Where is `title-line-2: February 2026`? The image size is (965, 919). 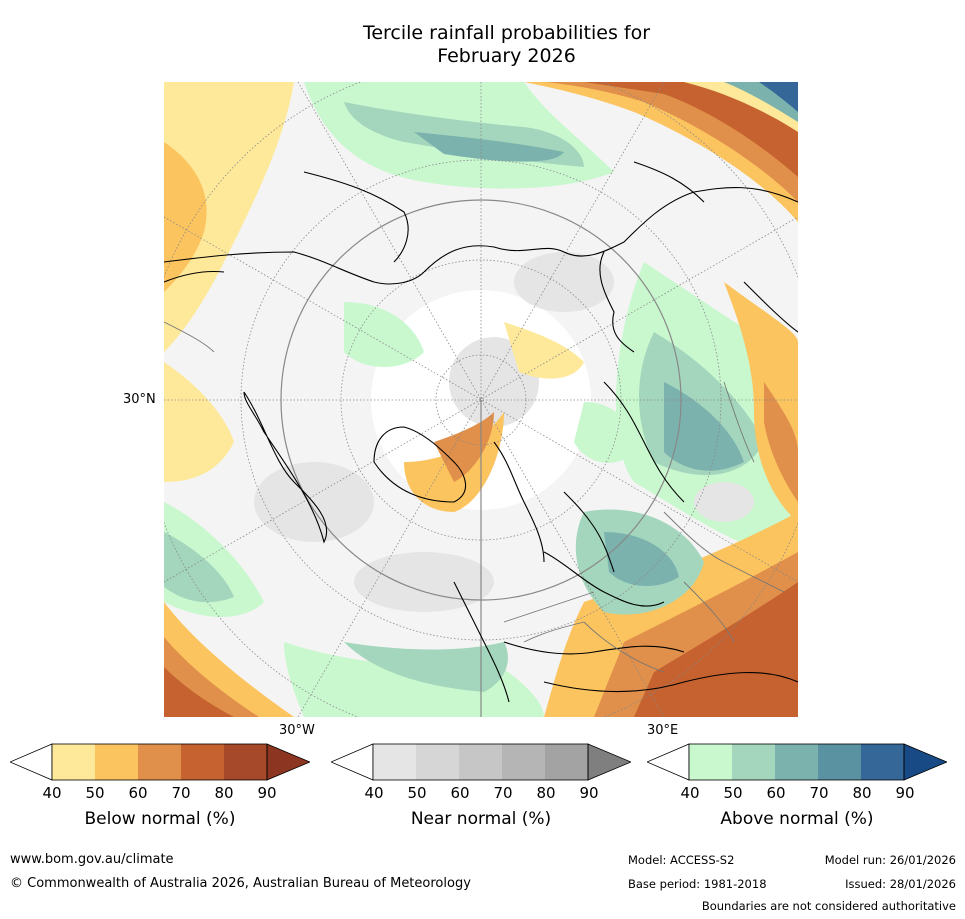 title-line-2: February 2026 is located at coordinates (506, 56).